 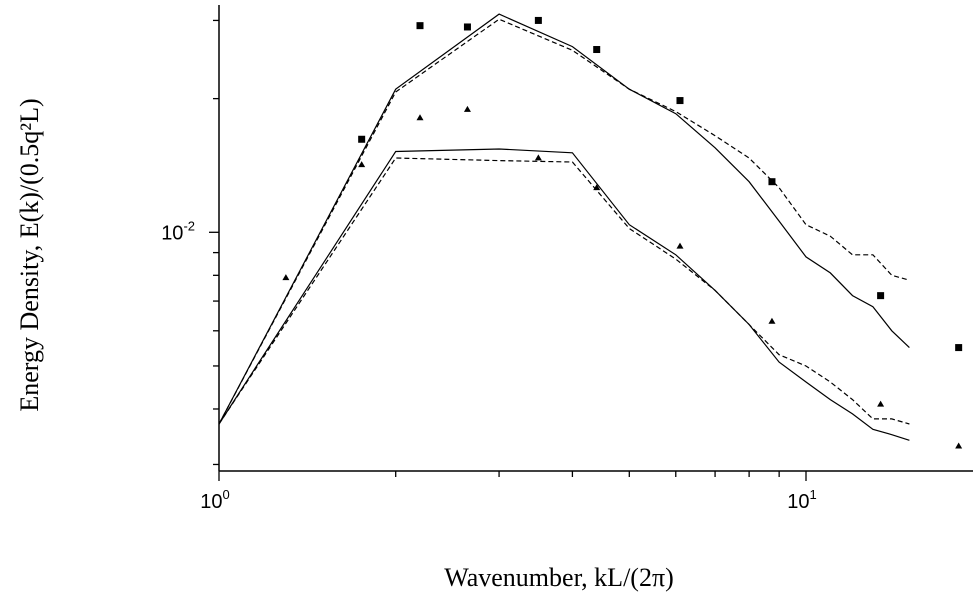 I want to click on y-tick-label: 10-2, so click(x=178, y=231).